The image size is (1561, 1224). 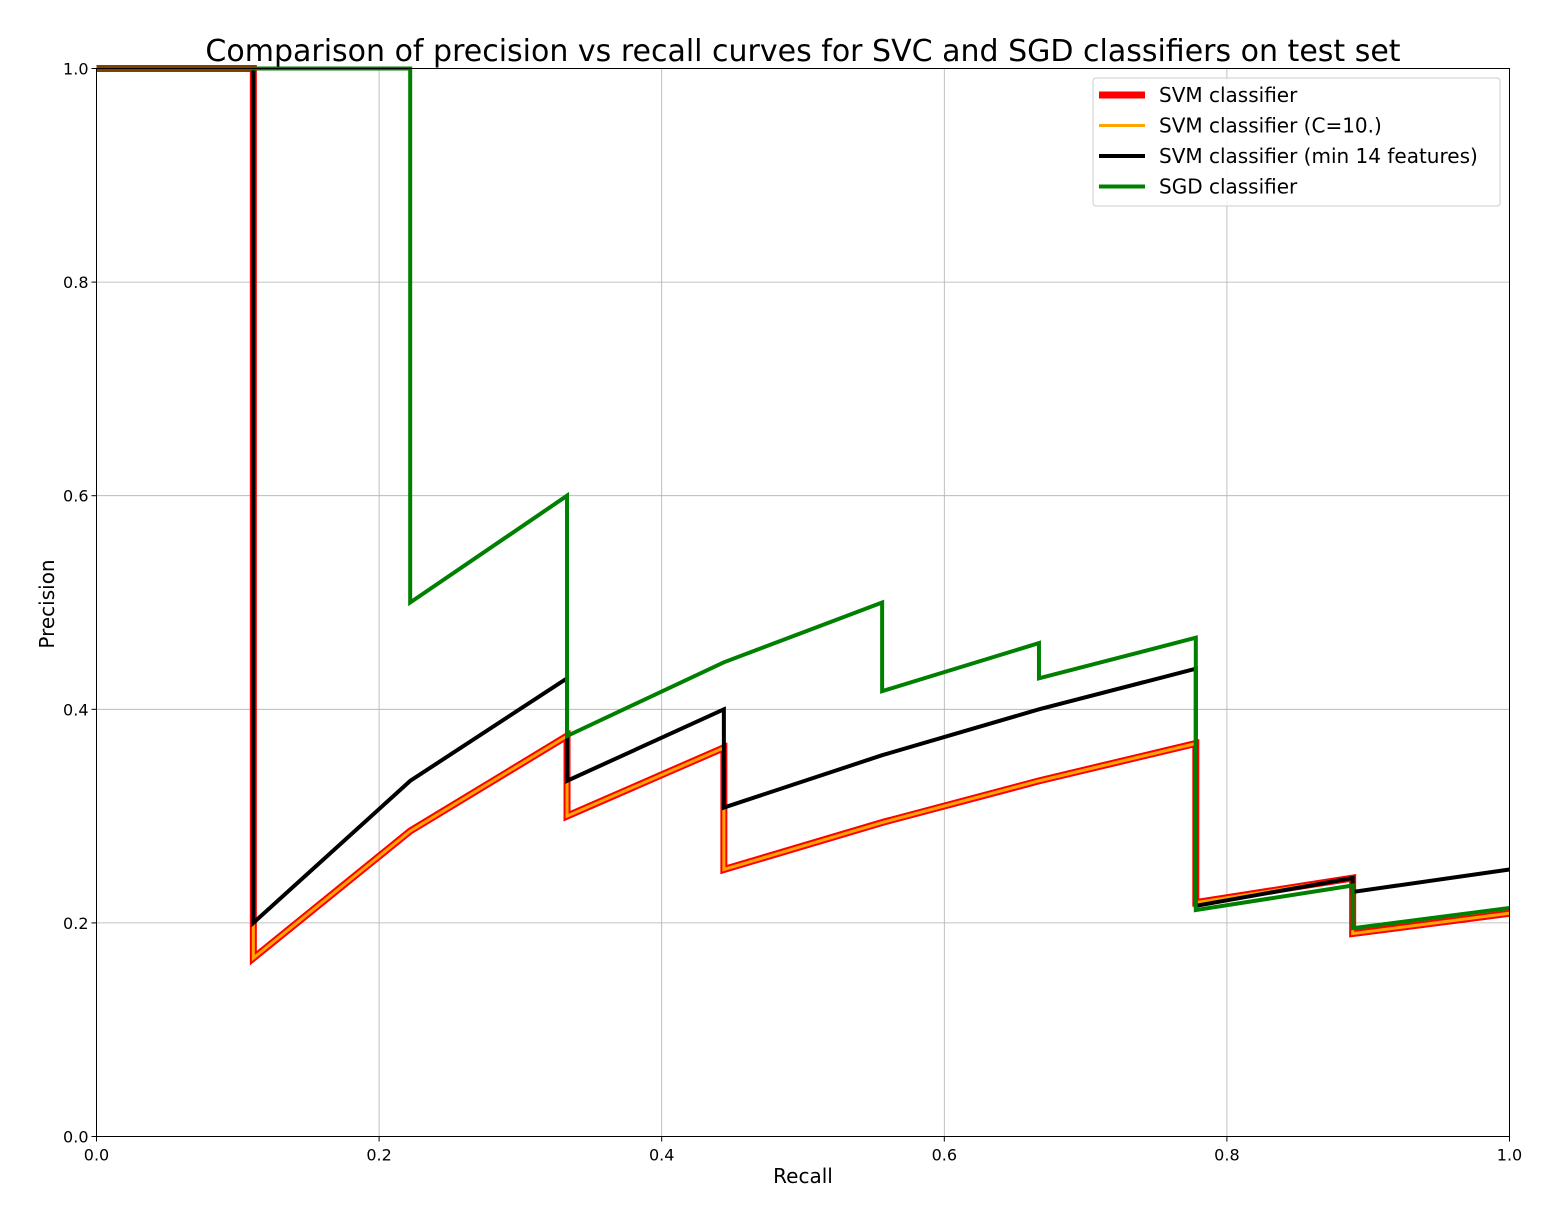 I want to click on y-tick-label: 1.0, so click(x=75, y=69).